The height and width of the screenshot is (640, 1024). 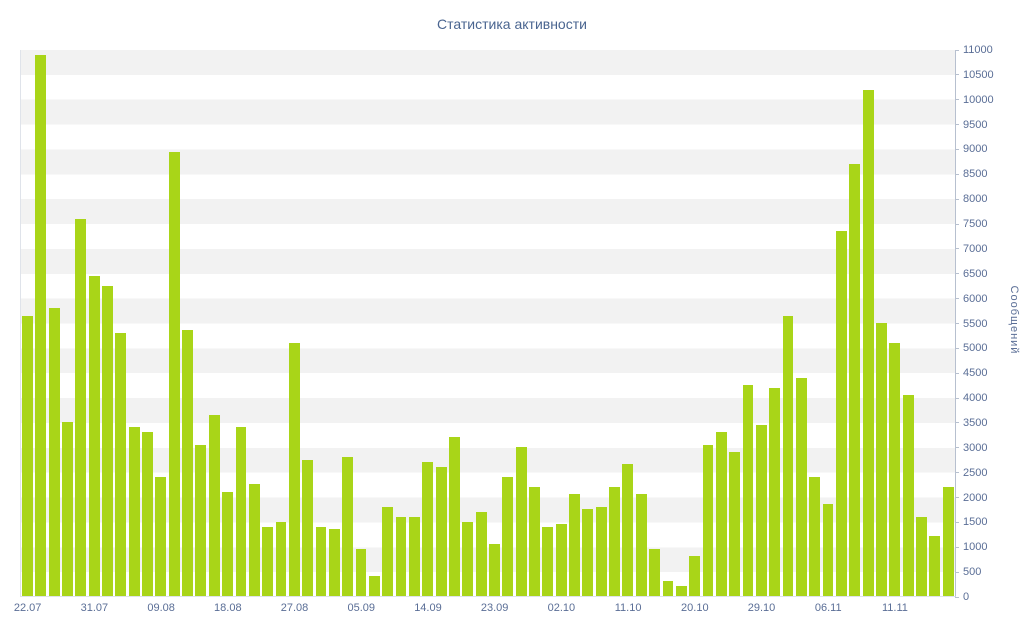 I want to click on y-tick: 2500, so click(x=971, y=473).